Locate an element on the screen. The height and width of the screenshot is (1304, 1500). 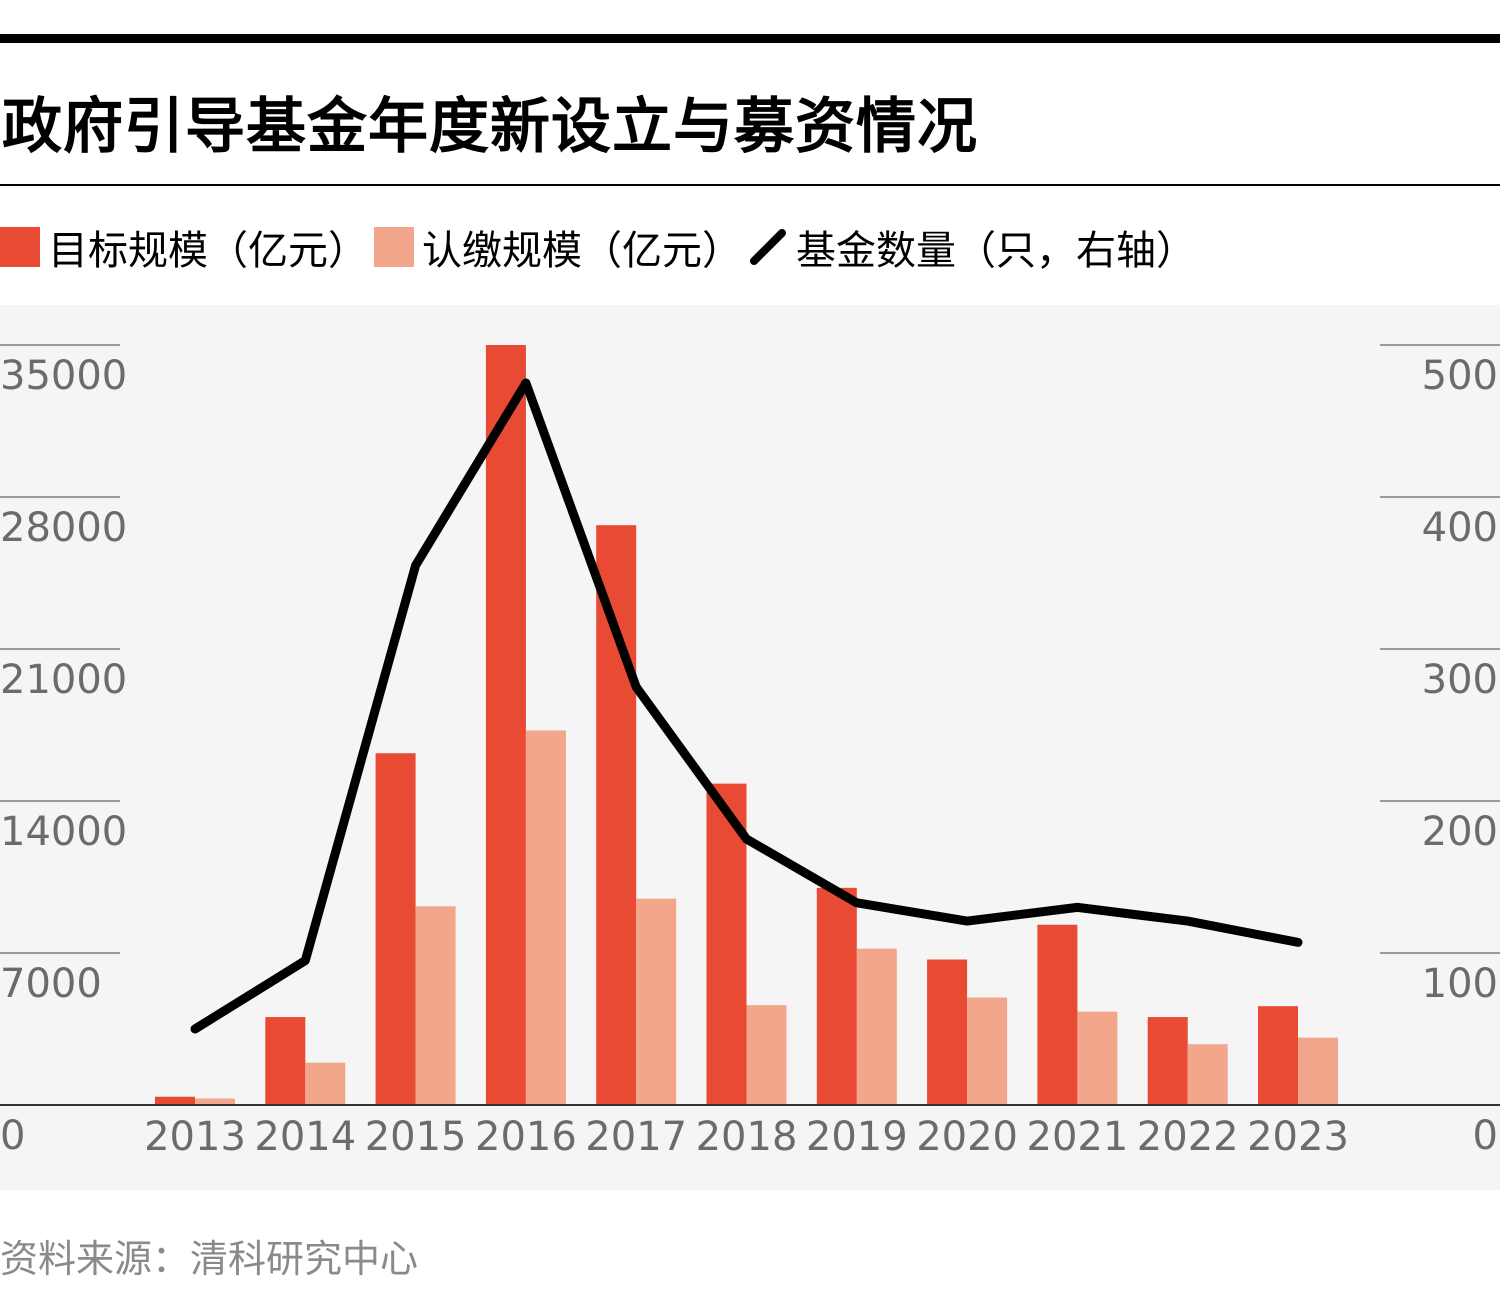
legend: 目标规模（亿元） 认缴规模（亿元） 基金数量（只，右轴） is located at coordinates (601, 248).